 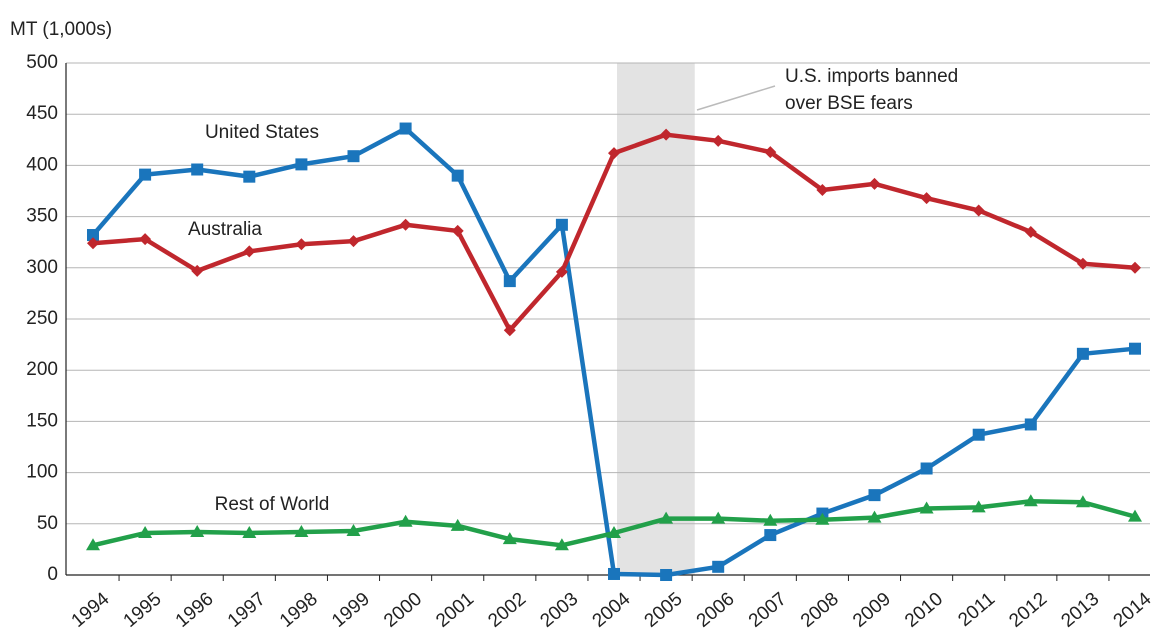 I want to click on x-tick-label: 2013, so click(x=1080, y=610).